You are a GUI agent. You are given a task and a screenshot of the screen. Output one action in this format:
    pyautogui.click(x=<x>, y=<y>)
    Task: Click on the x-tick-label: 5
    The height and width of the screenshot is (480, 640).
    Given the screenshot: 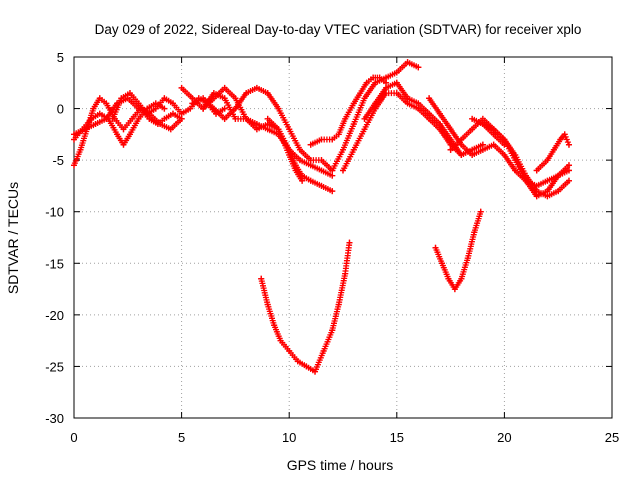 What is the action you would take?
    pyautogui.click(x=181, y=437)
    